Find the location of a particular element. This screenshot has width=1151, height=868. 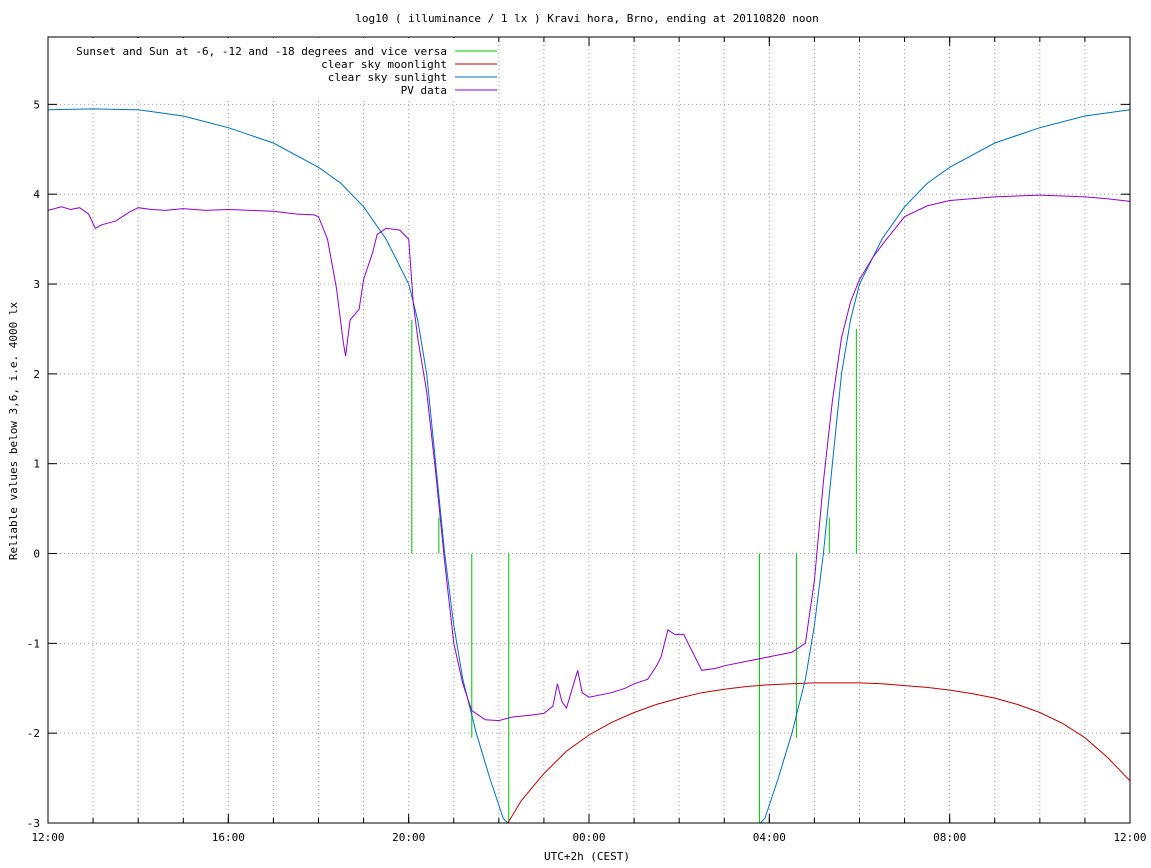

x-tick-label: 16:00 is located at coordinates (228, 837).